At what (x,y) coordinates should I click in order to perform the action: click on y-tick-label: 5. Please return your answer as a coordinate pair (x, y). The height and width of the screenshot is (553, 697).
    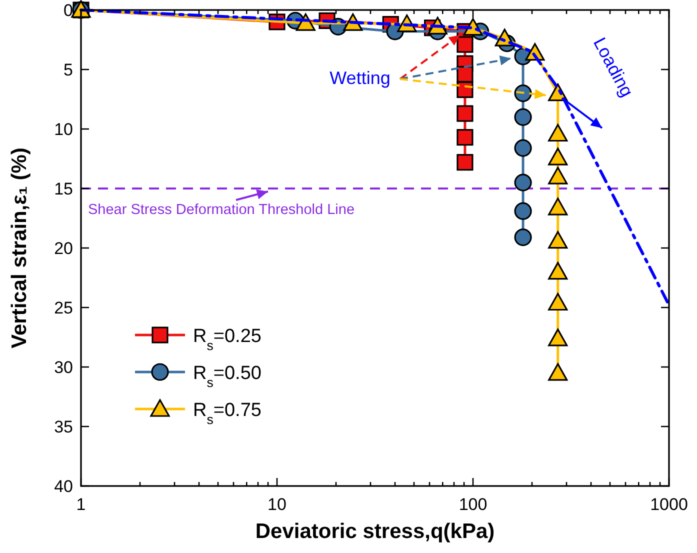
    Looking at the image, I should click on (68, 70).